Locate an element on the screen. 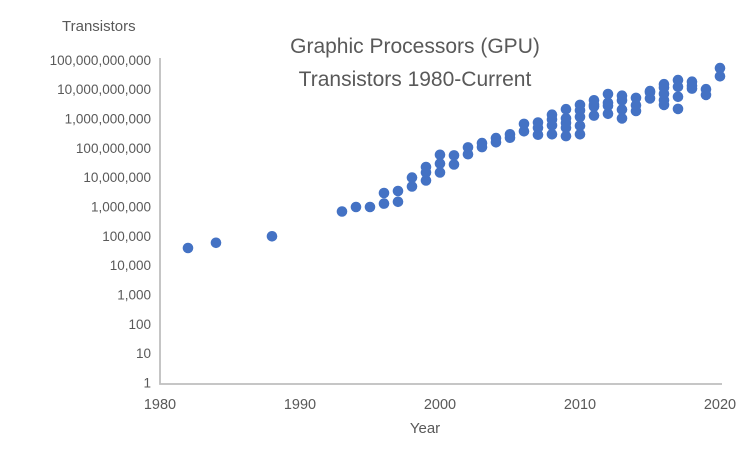 The height and width of the screenshot is (450, 750). y-tick-label: 1,000,000 is located at coordinates (121, 206).